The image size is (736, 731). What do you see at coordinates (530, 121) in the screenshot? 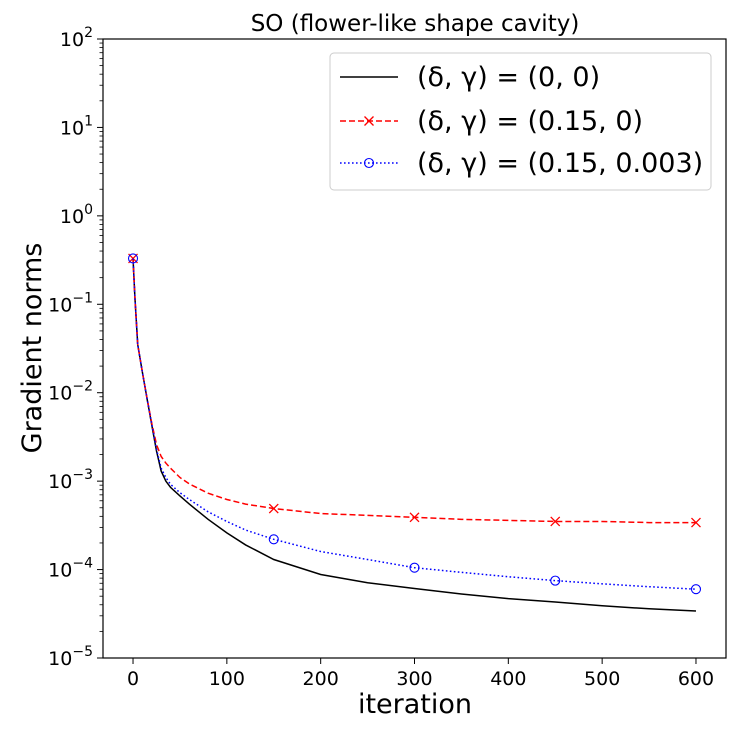
I see `legend-label-1: (δ, γ) = (0.15, 0)` at bounding box center [530, 121].